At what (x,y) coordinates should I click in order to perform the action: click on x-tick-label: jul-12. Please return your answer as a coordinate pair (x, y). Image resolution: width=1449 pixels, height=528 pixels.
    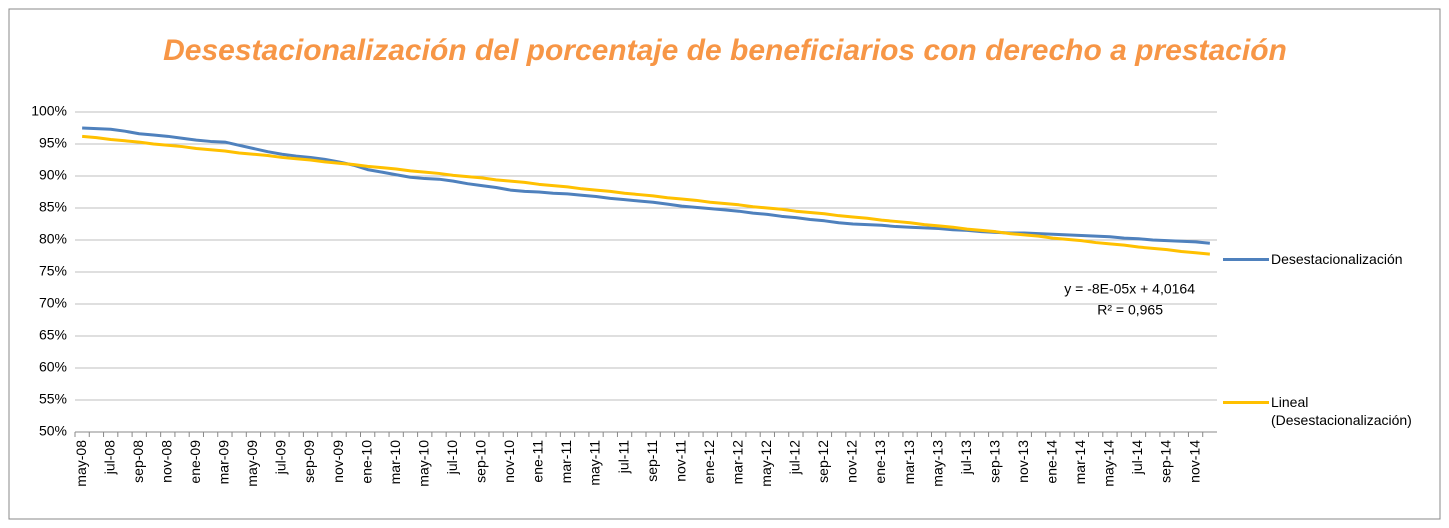
    Looking at the image, I should click on (795, 457).